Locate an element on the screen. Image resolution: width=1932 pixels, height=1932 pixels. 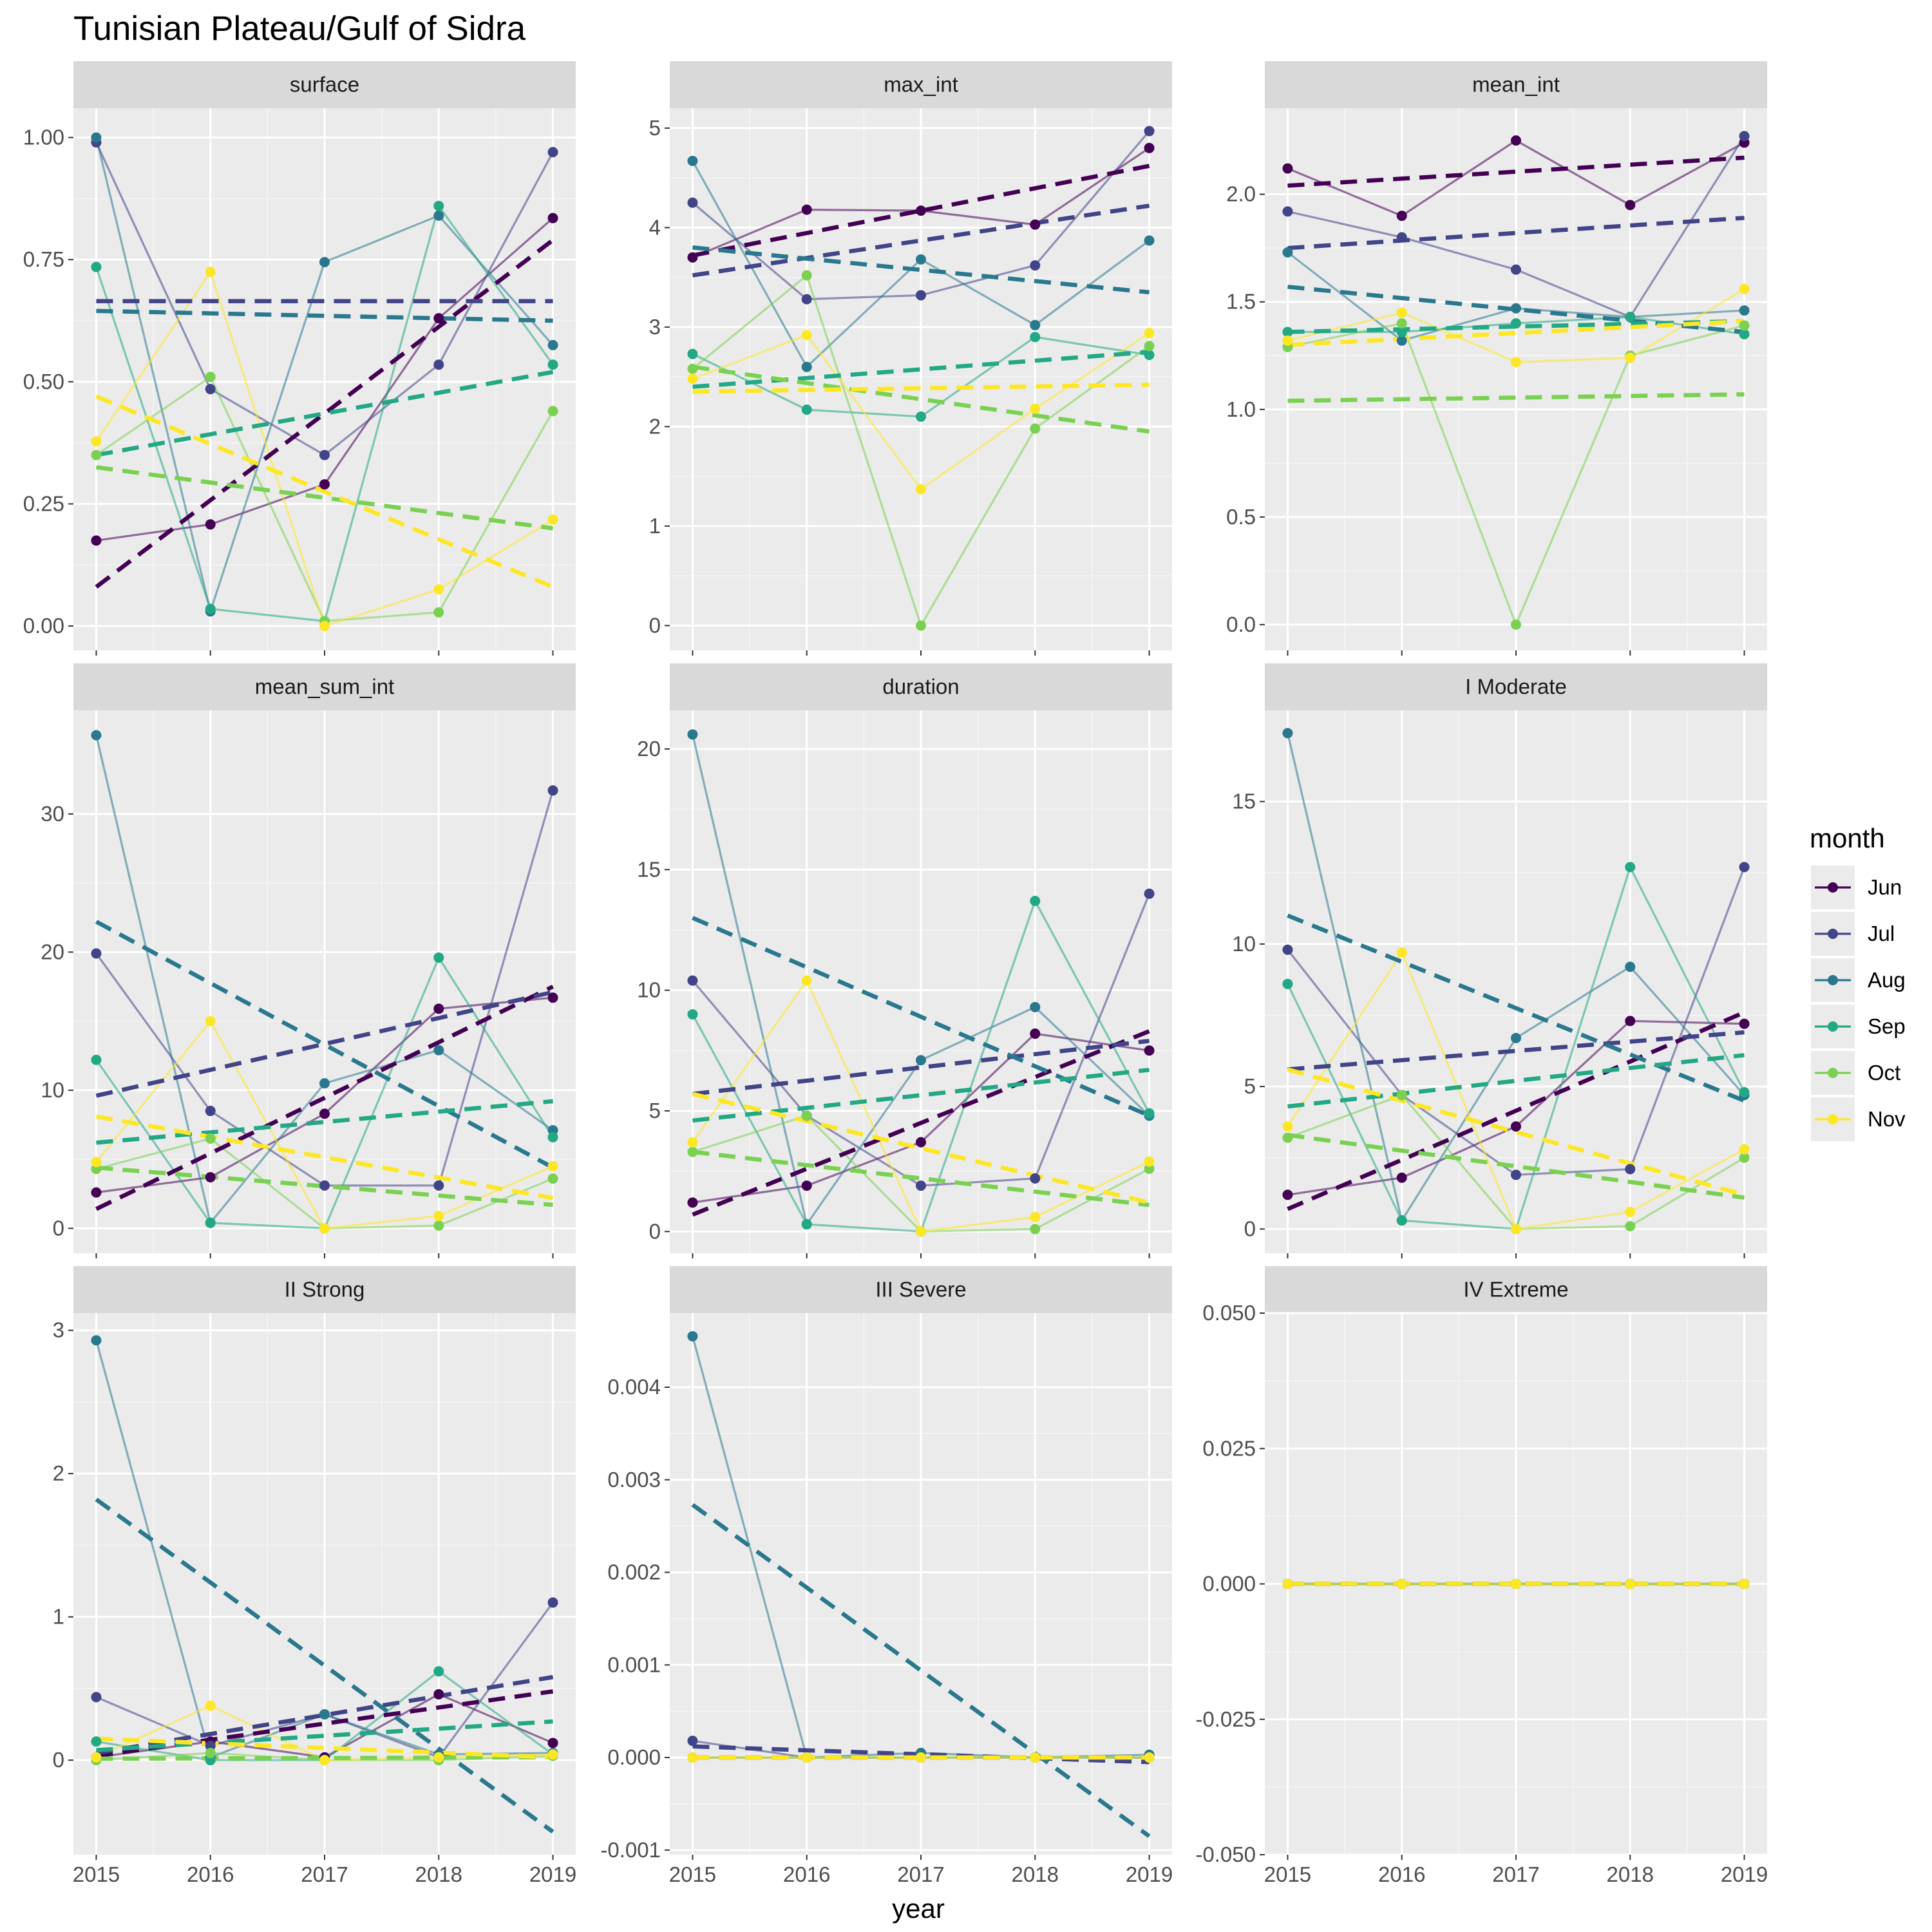
y-axis: -0.001 0.000 0.001 0.002 0.003 0.004 is located at coordinates (635, 1618).